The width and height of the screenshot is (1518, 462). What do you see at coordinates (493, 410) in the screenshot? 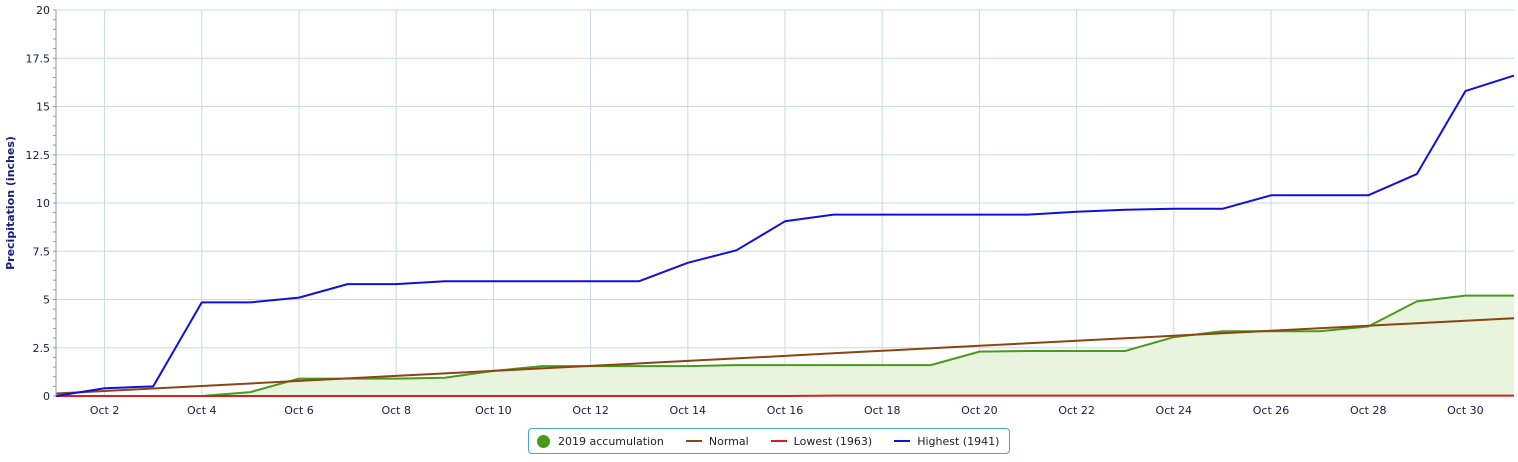
I see `x-tick-label: Oct 10` at bounding box center [493, 410].